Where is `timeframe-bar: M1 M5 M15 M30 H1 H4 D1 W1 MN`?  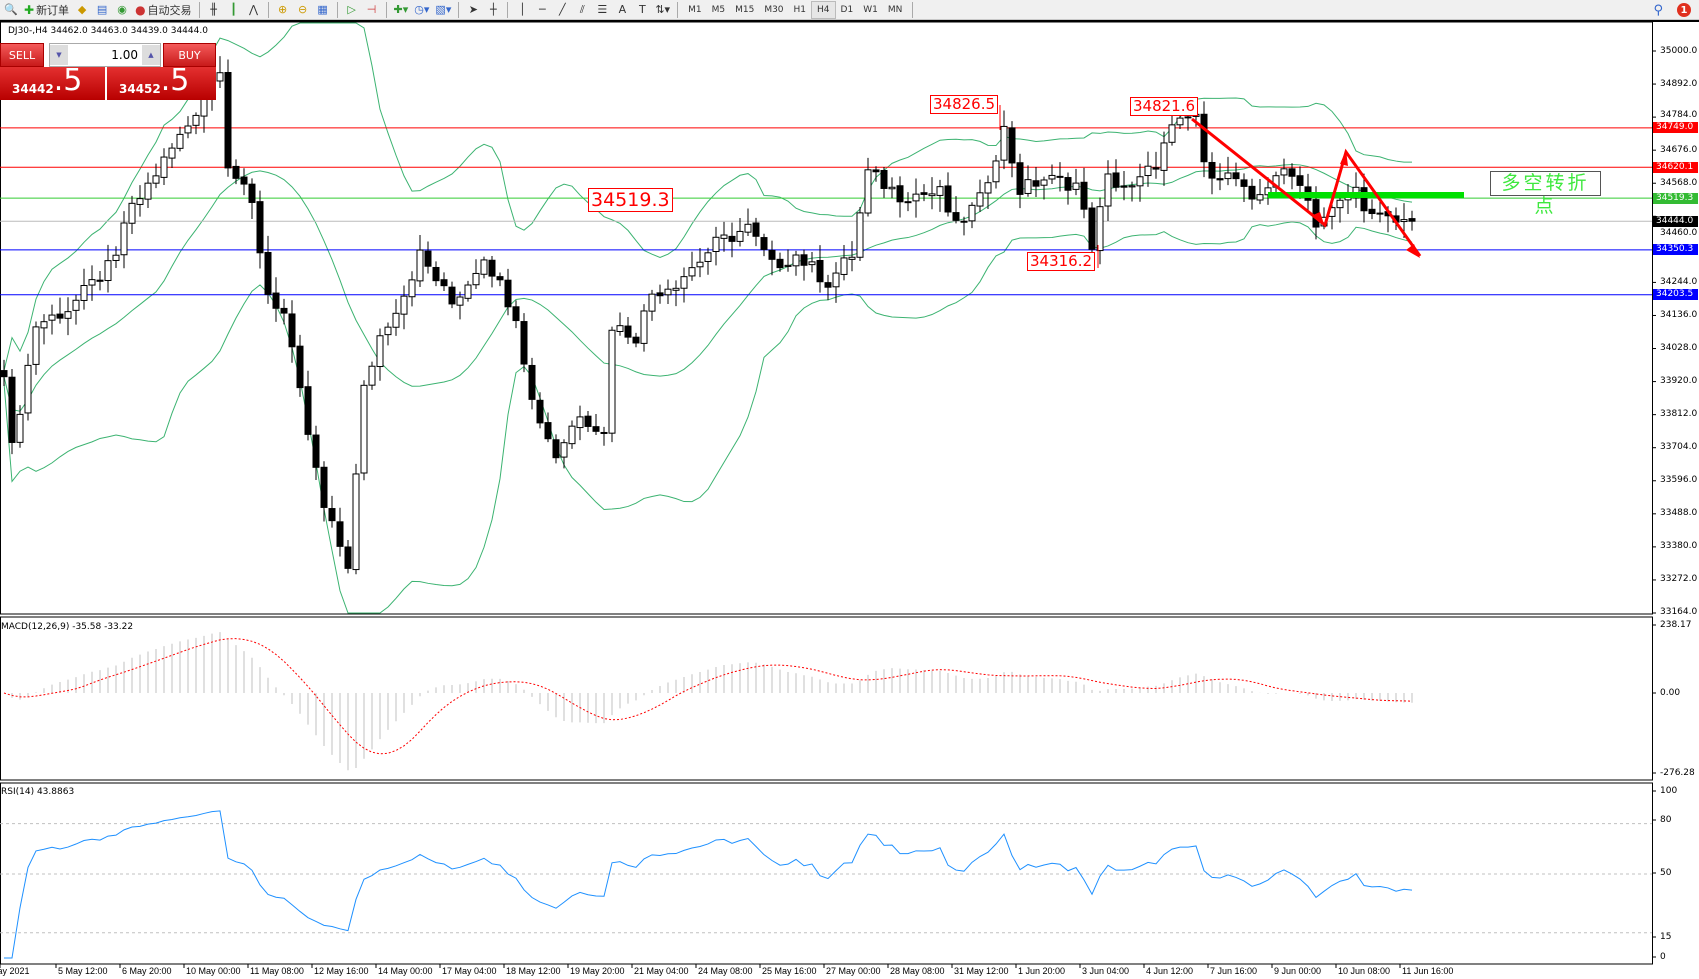 timeframe-bar: M1 M5 M15 M30 H1 H4 D1 W1 MN is located at coordinates (795, 9).